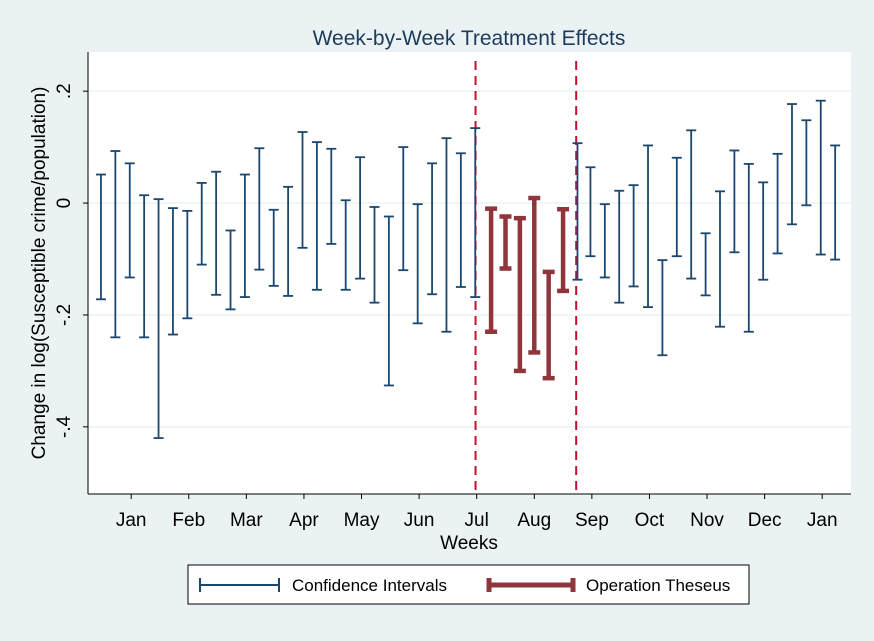 The width and height of the screenshot is (874, 641). What do you see at coordinates (246, 520) in the screenshot?
I see `x-tick-label: Mar` at bounding box center [246, 520].